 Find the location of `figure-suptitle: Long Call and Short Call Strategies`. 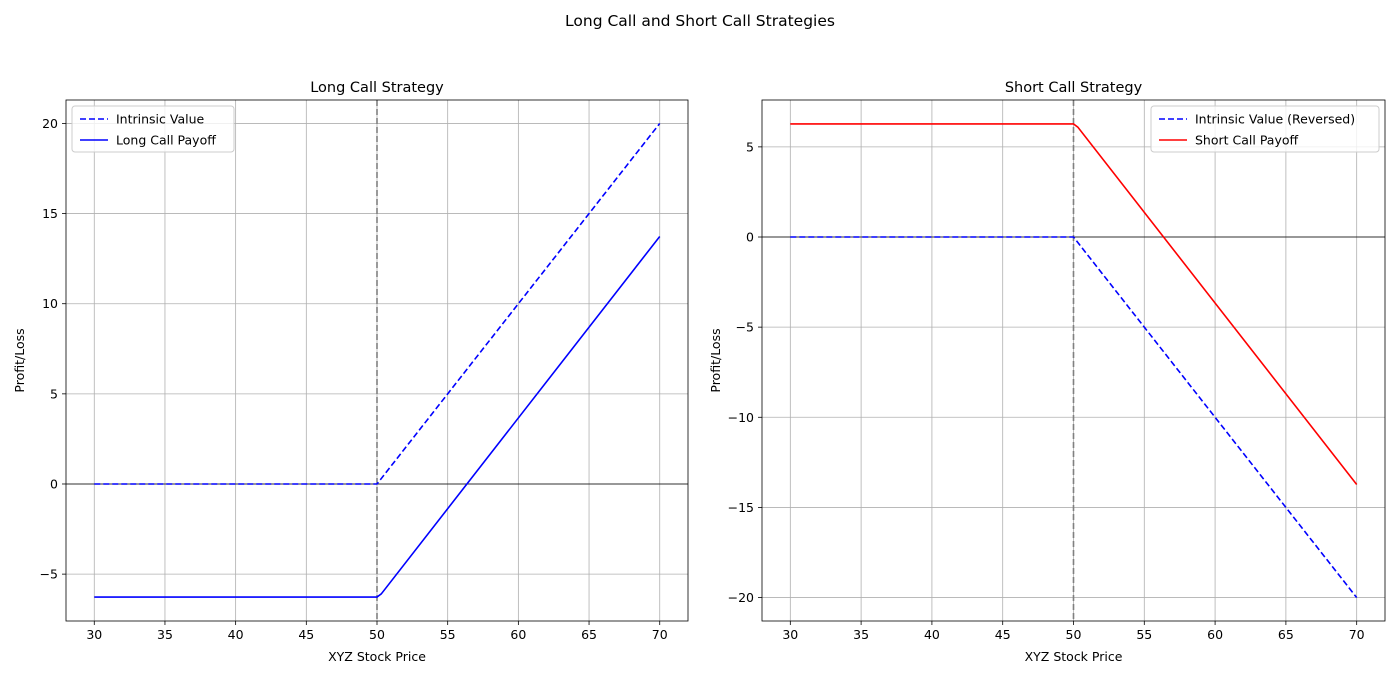

figure-suptitle: Long Call and Short Call Strategies is located at coordinates (700, 21).